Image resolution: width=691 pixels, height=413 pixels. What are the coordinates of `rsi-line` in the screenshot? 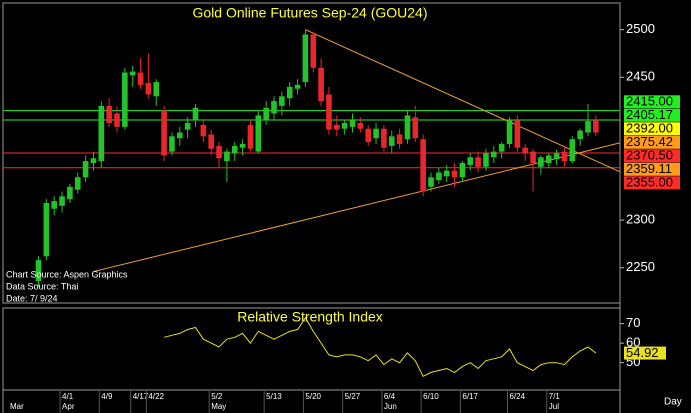 It's located at (380, 346).